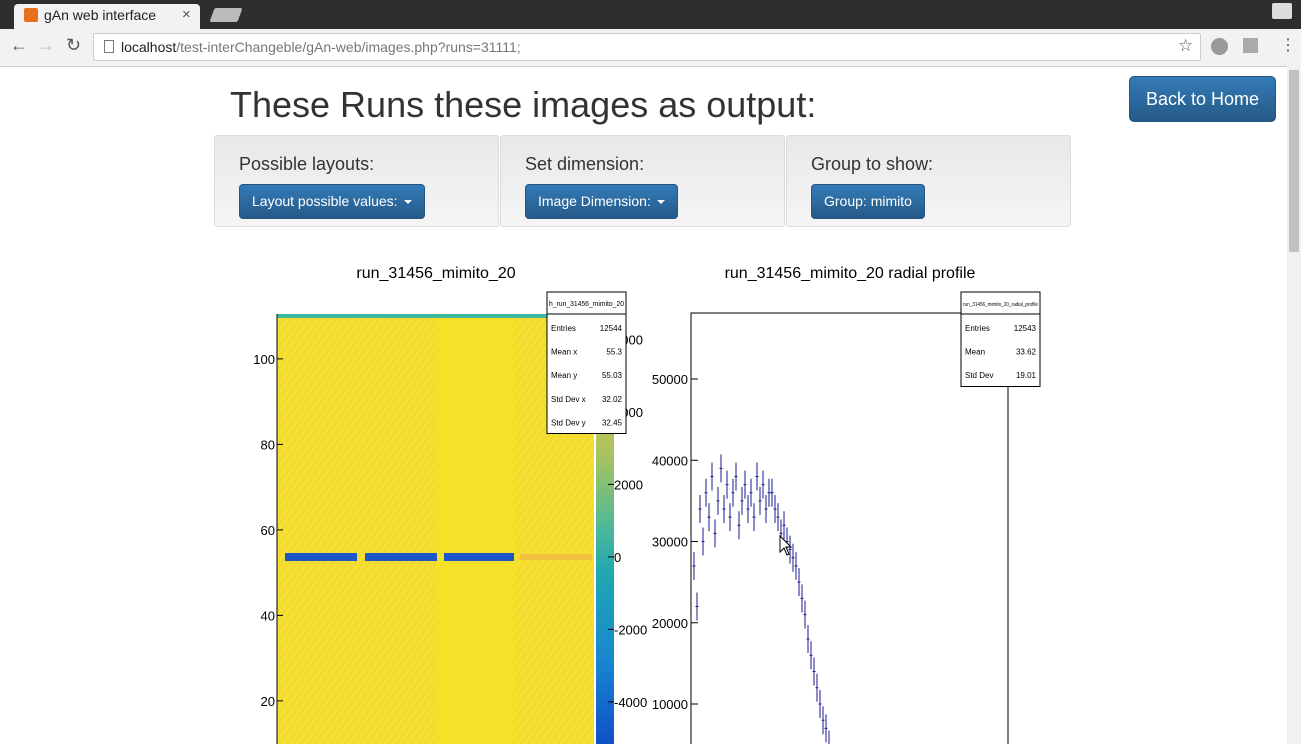  Describe the element at coordinates (1025, 328) in the screenshot. I see `stats-value: 12543` at that location.